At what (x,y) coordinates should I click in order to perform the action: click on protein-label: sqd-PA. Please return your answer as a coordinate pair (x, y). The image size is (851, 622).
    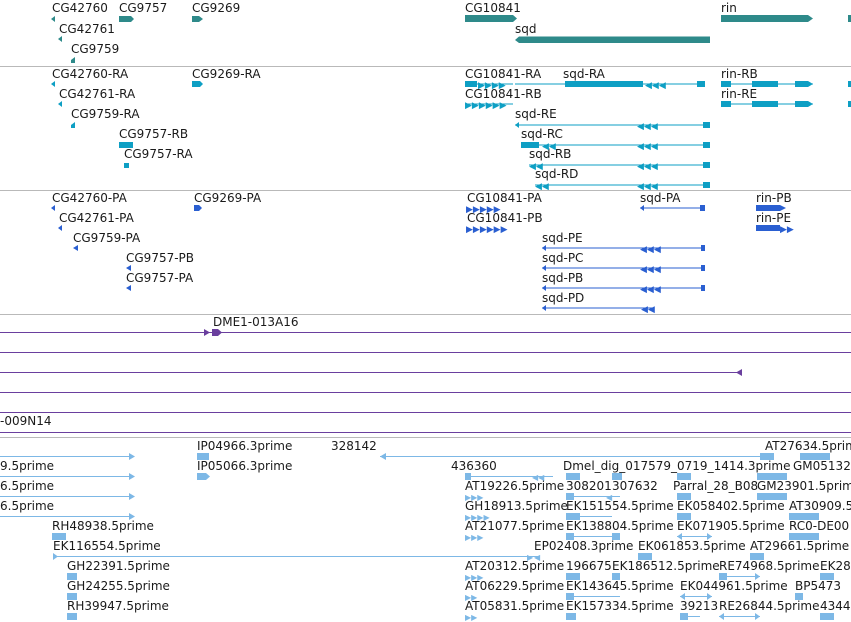
    Looking at the image, I should click on (660, 198).